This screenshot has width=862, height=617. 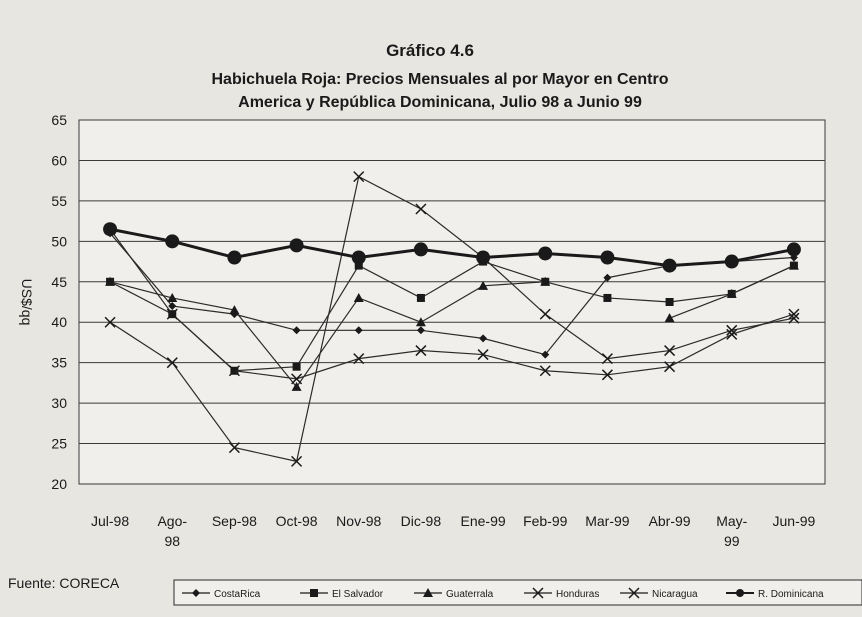 I want to click on y-tick-label: 60, so click(x=59, y=160).